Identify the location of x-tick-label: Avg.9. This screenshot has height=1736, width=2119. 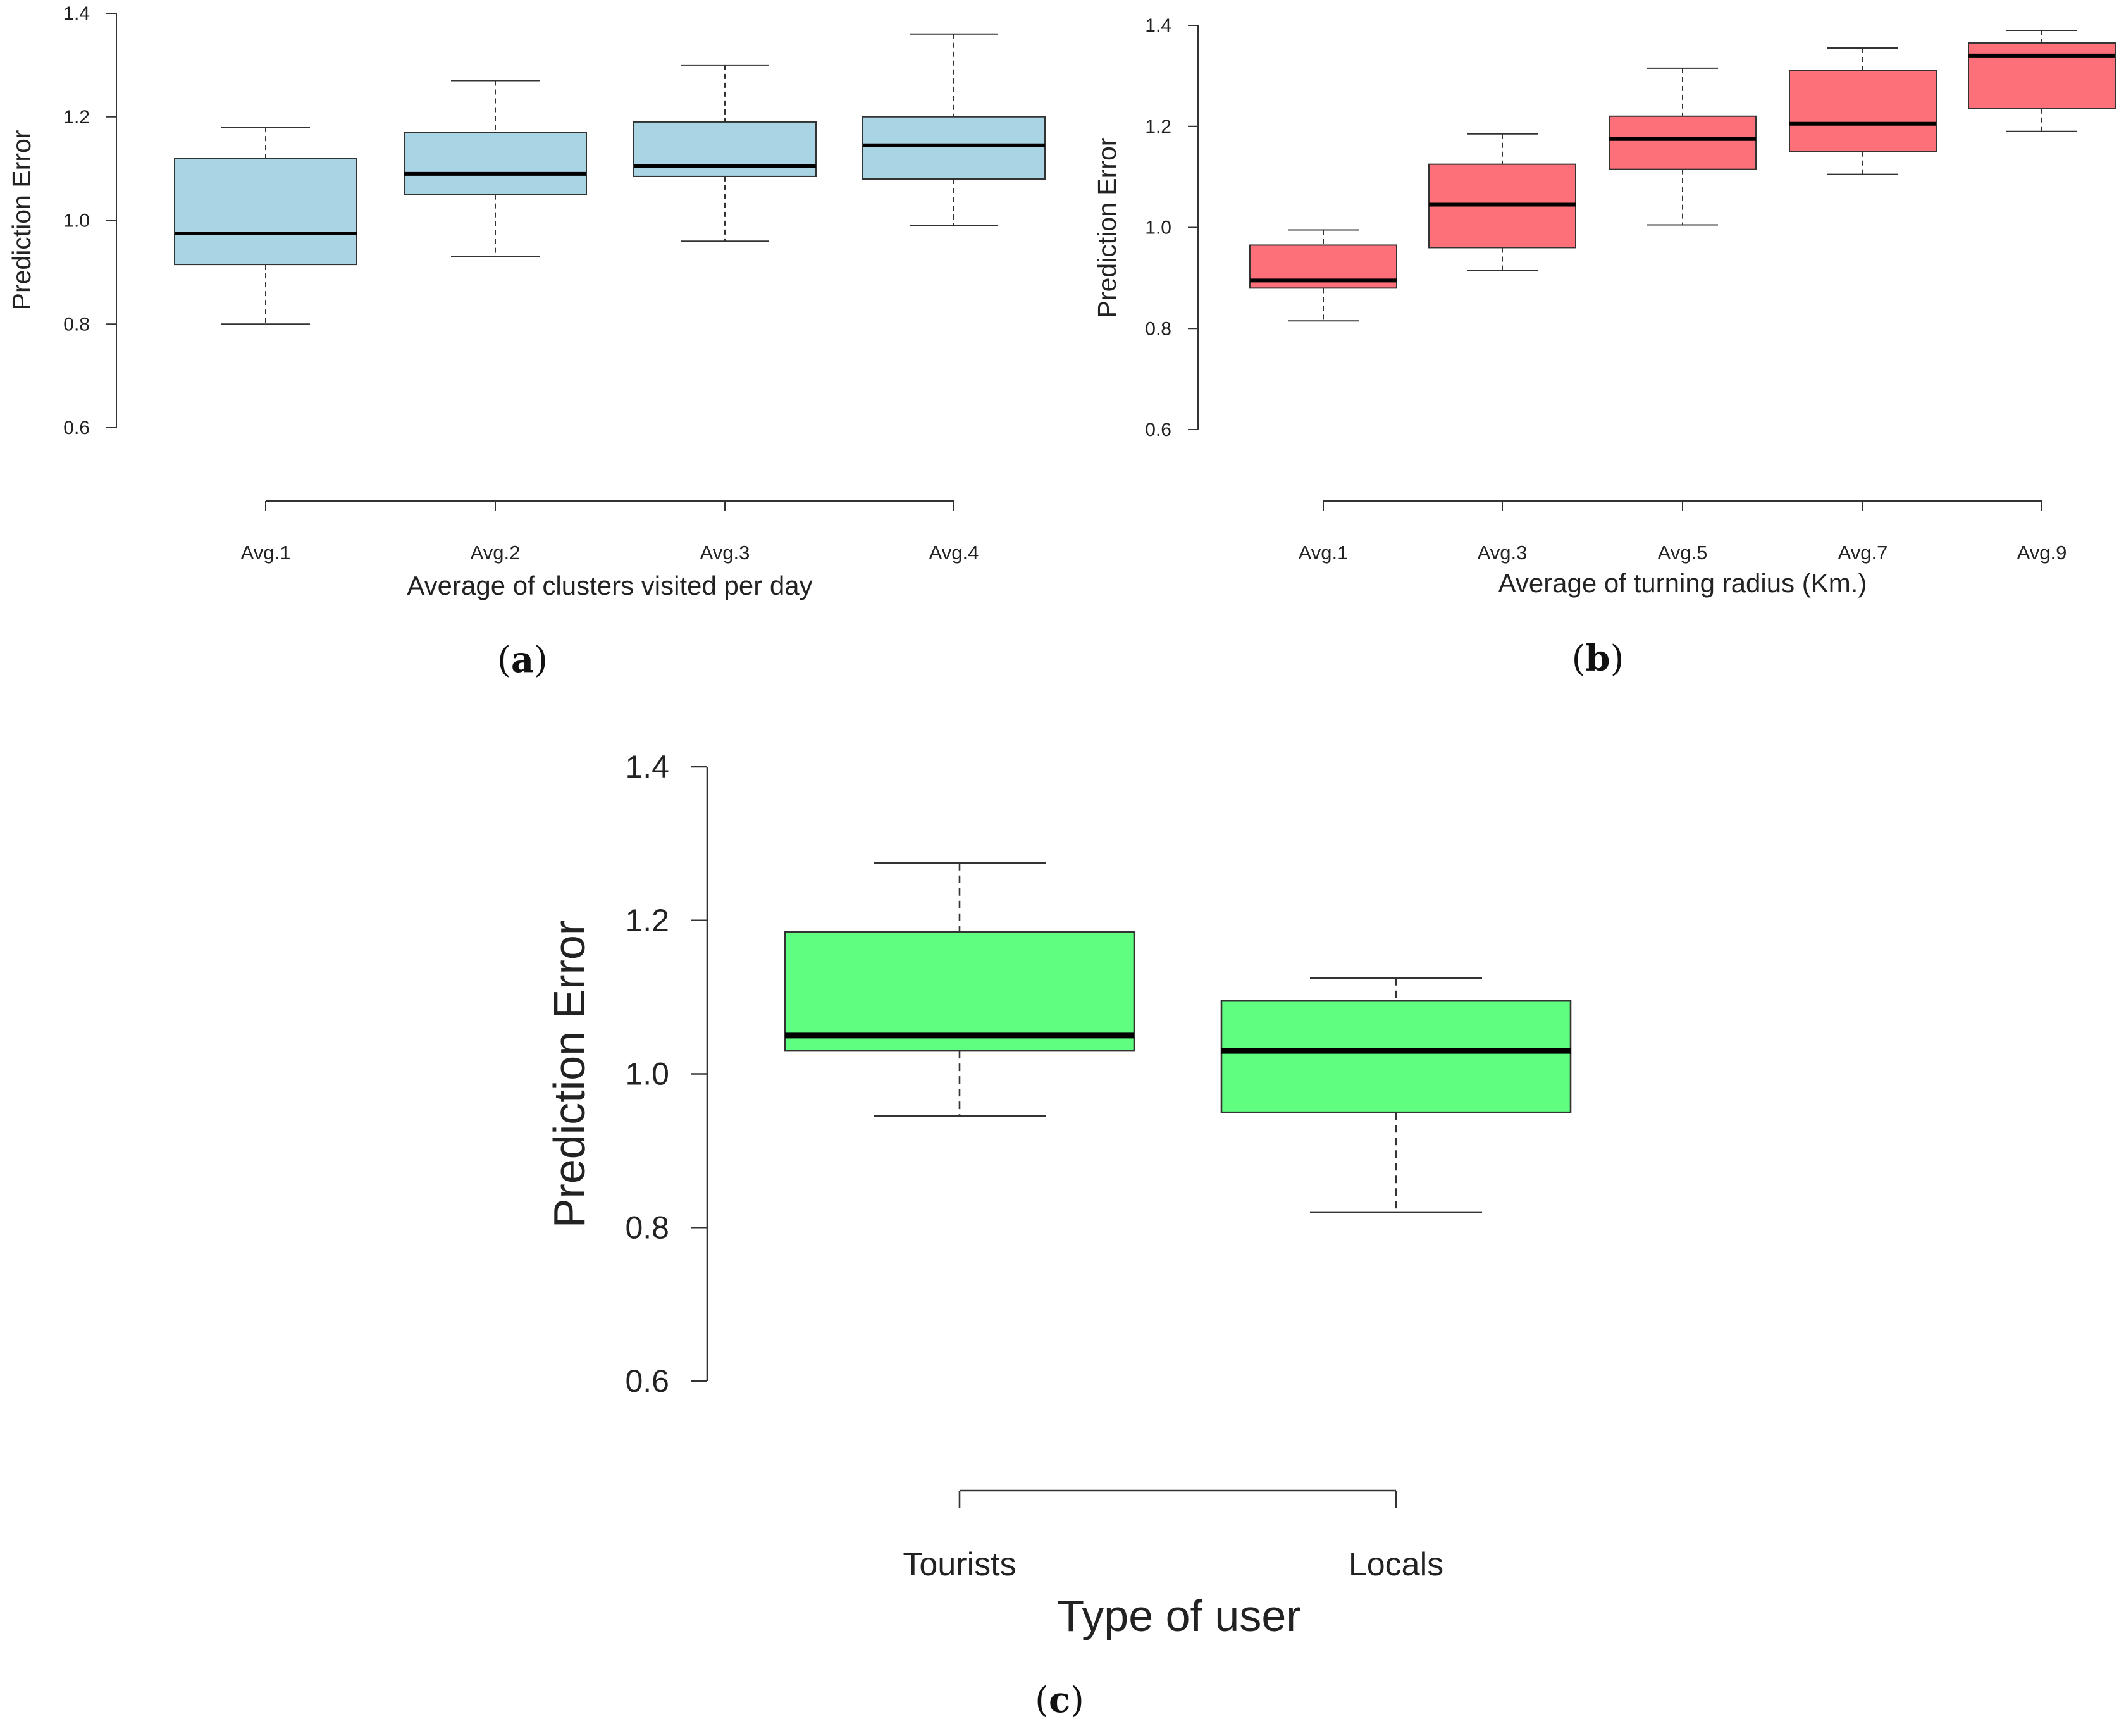
(2042, 553).